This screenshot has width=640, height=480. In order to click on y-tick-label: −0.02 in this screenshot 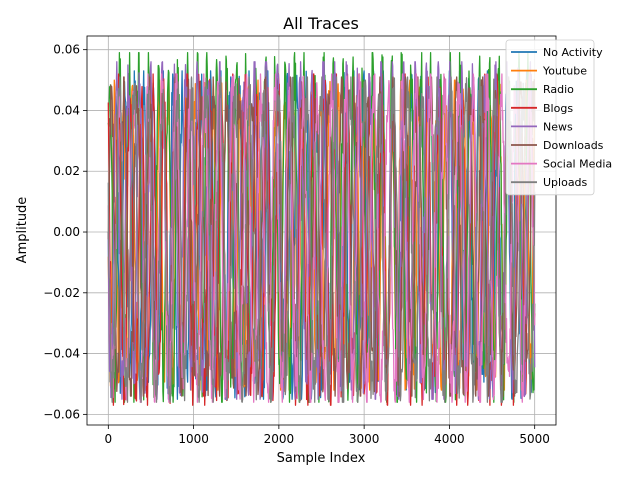, I will do `click(61, 293)`.